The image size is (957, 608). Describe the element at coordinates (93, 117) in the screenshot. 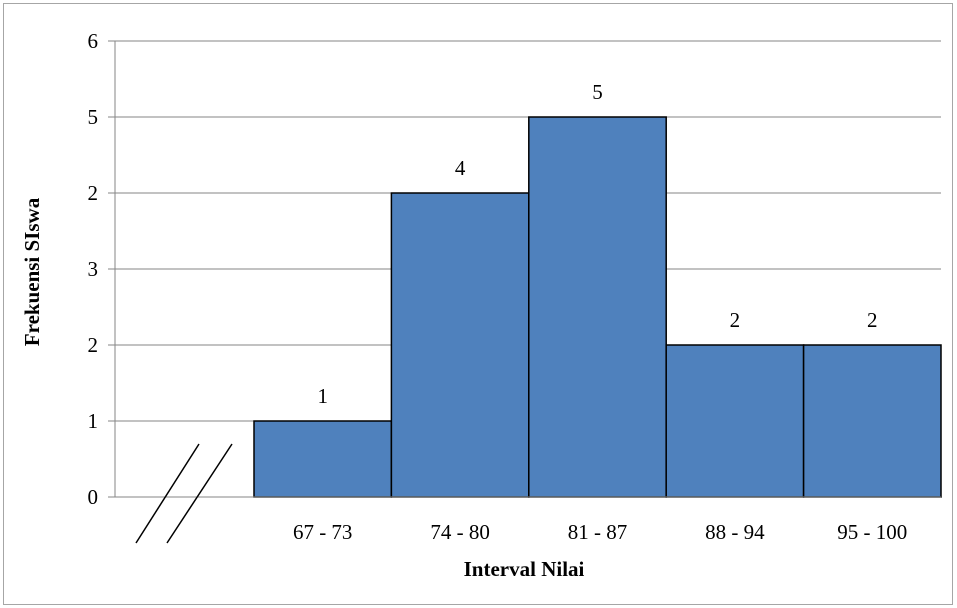

I see `y-tick-label: 5` at that location.